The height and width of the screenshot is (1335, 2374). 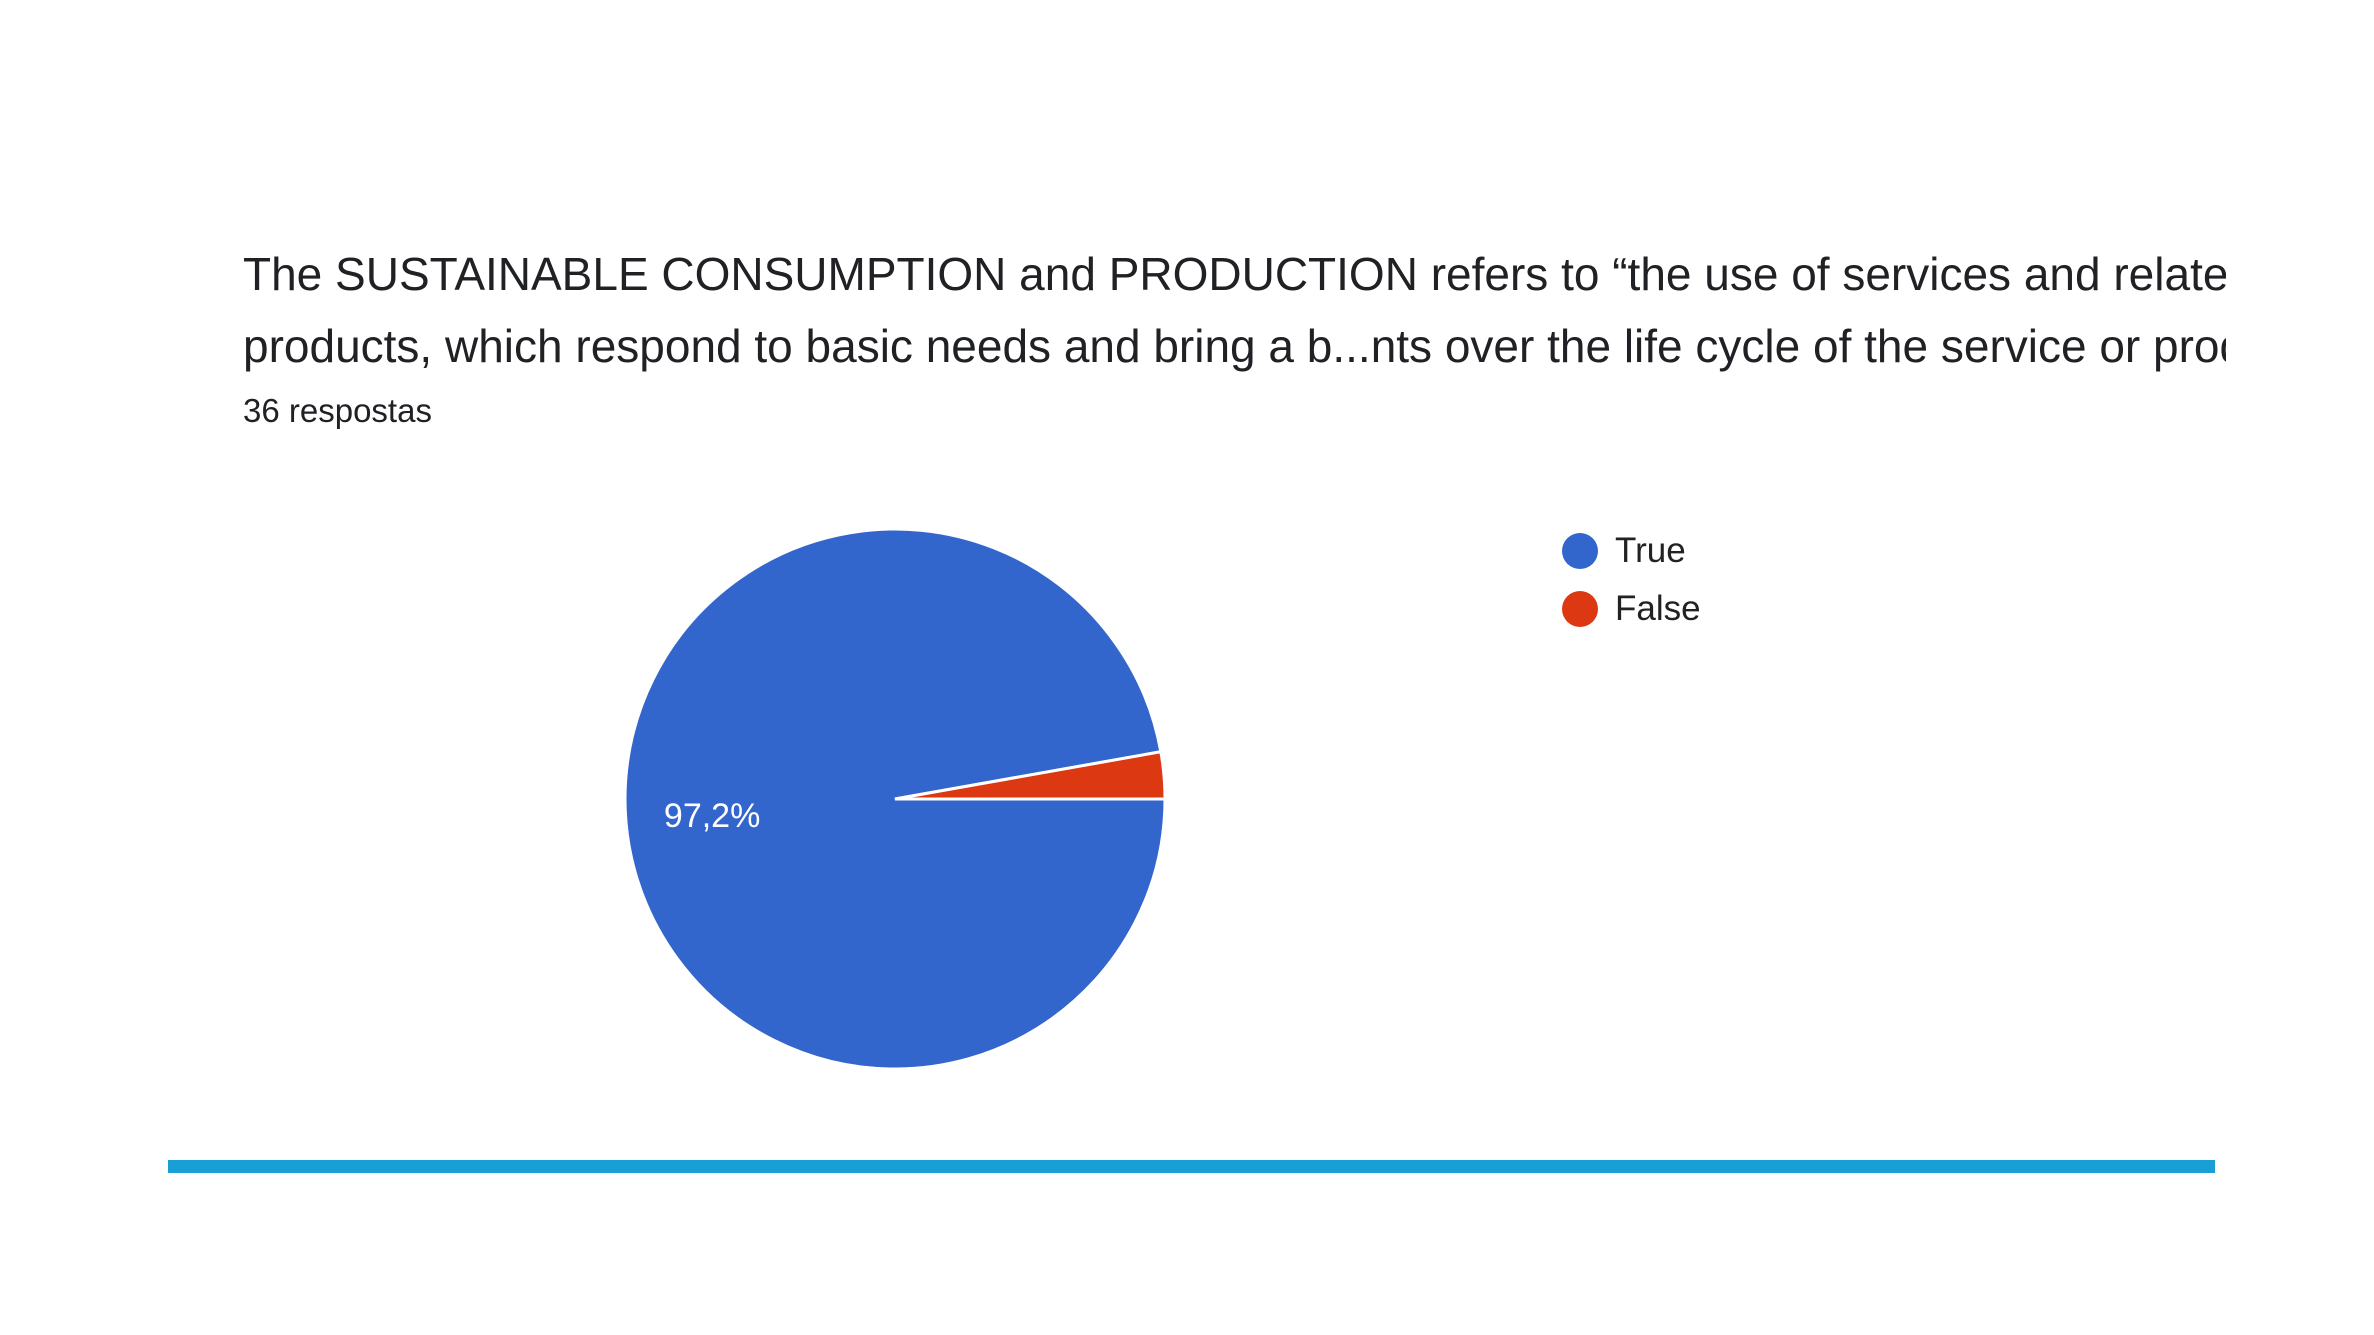 What do you see at coordinates (1650, 550) in the screenshot?
I see `legend-label-true: True` at bounding box center [1650, 550].